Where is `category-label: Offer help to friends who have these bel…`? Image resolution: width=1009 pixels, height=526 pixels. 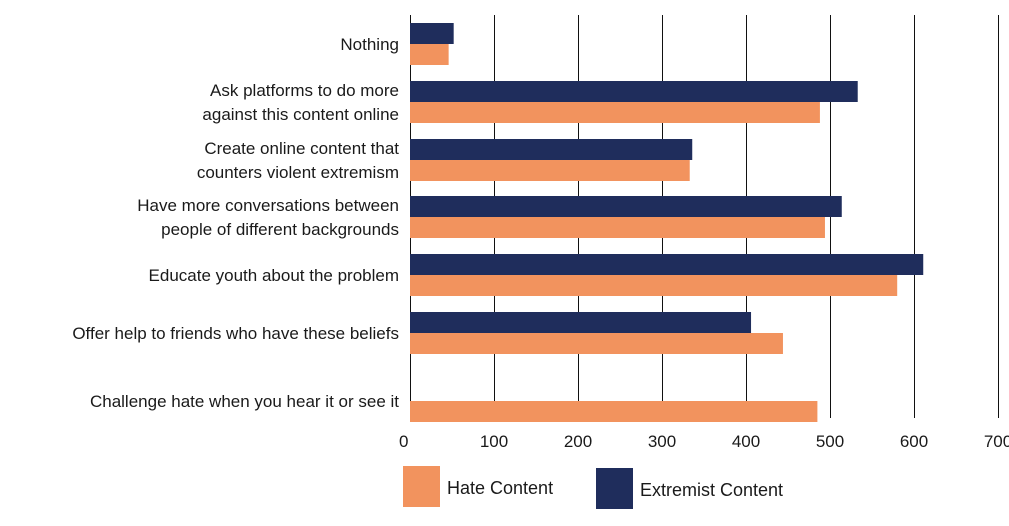 category-label: Offer help to friends who have these bel… is located at coordinates (235, 333).